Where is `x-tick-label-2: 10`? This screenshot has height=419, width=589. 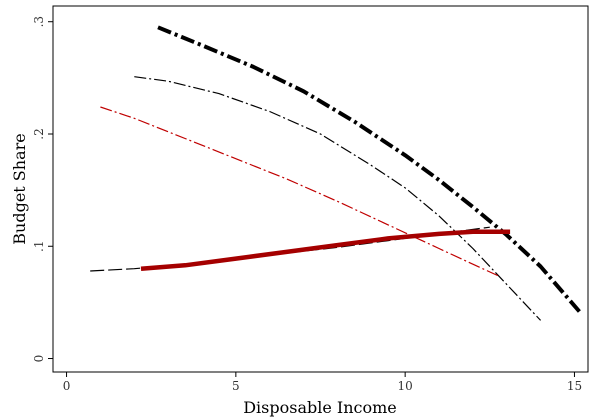
x-tick-label-2: 10 is located at coordinates (405, 386).